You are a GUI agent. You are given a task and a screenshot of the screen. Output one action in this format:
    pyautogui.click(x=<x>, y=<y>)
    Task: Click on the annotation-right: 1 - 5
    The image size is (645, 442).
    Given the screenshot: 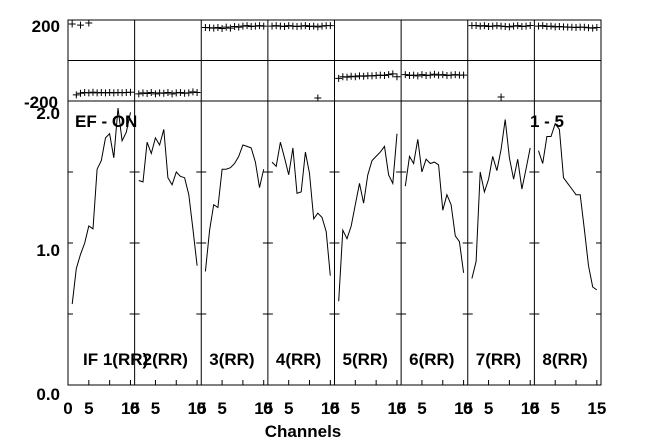 What is the action you would take?
    pyautogui.click(x=547, y=121)
    